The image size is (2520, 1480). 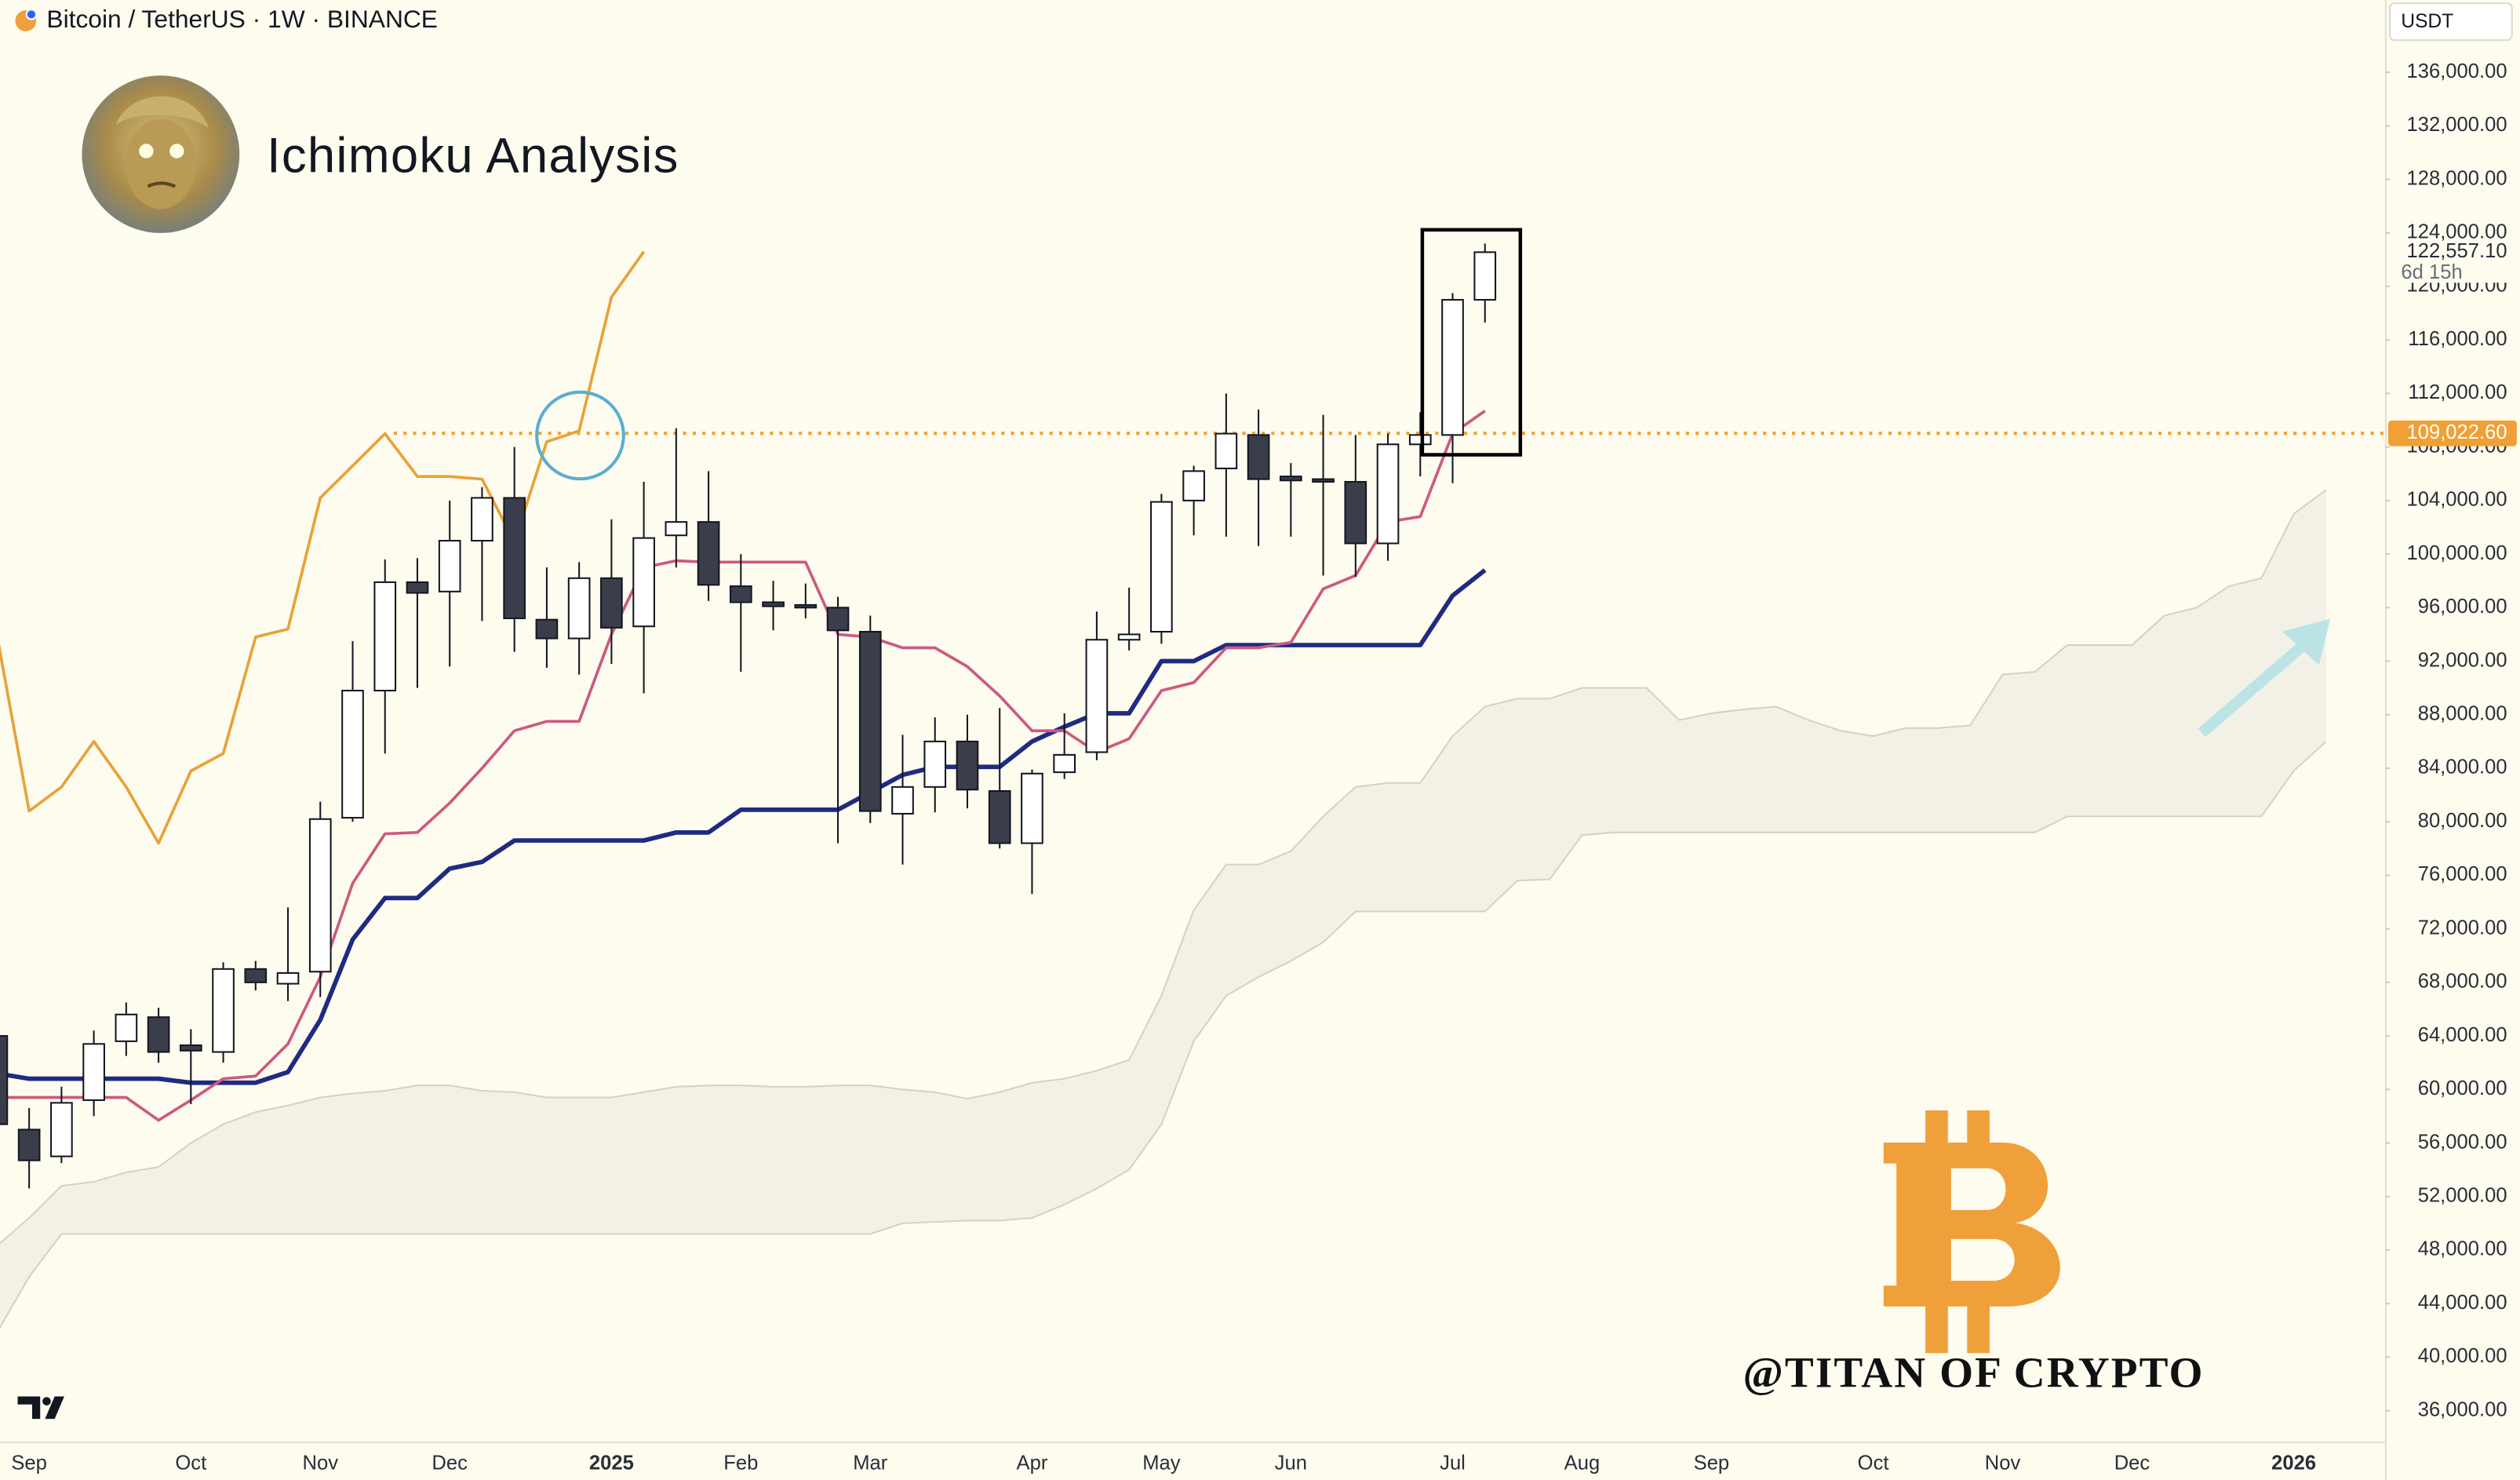 What do you see at coordinates (2456, 553) in the screenshot?
I see `y-tick-label: 100,000.00` at bounding box center [2456, 553].